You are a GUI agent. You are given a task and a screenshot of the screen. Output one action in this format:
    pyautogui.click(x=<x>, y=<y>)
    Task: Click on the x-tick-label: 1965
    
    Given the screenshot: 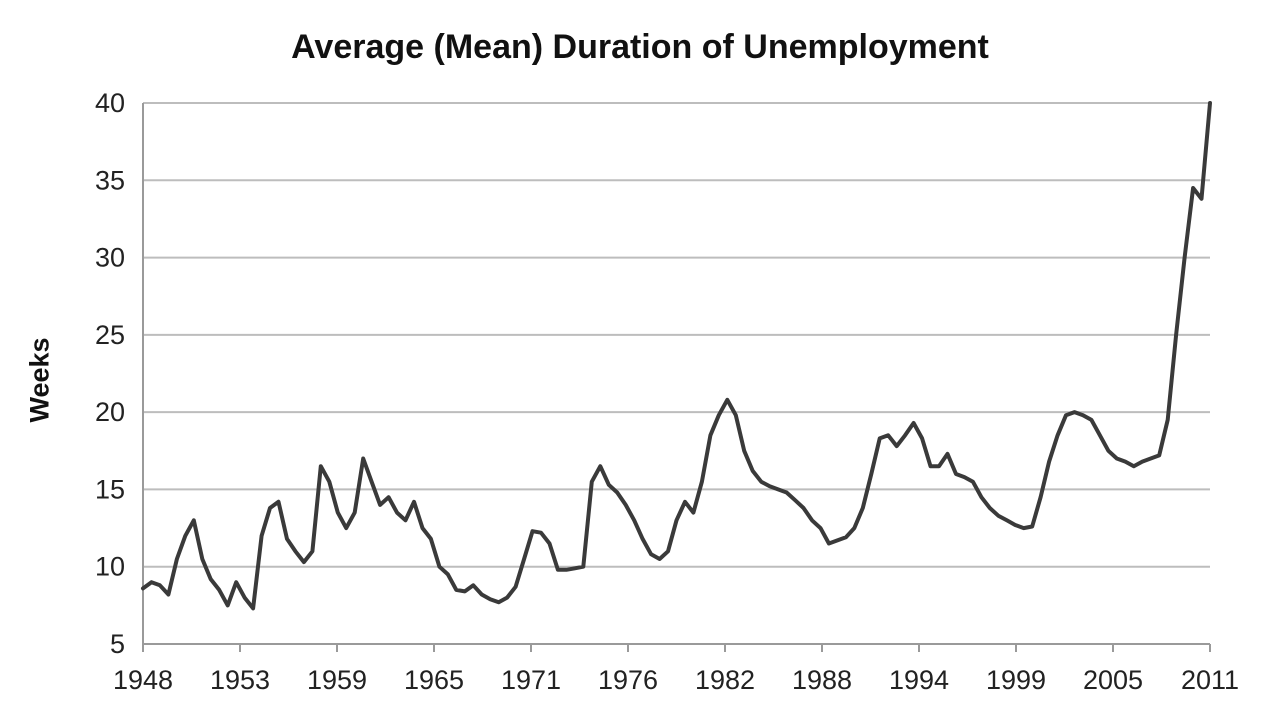 What is the action you would take?
    pyautogui.click(x=434, y=680)
    